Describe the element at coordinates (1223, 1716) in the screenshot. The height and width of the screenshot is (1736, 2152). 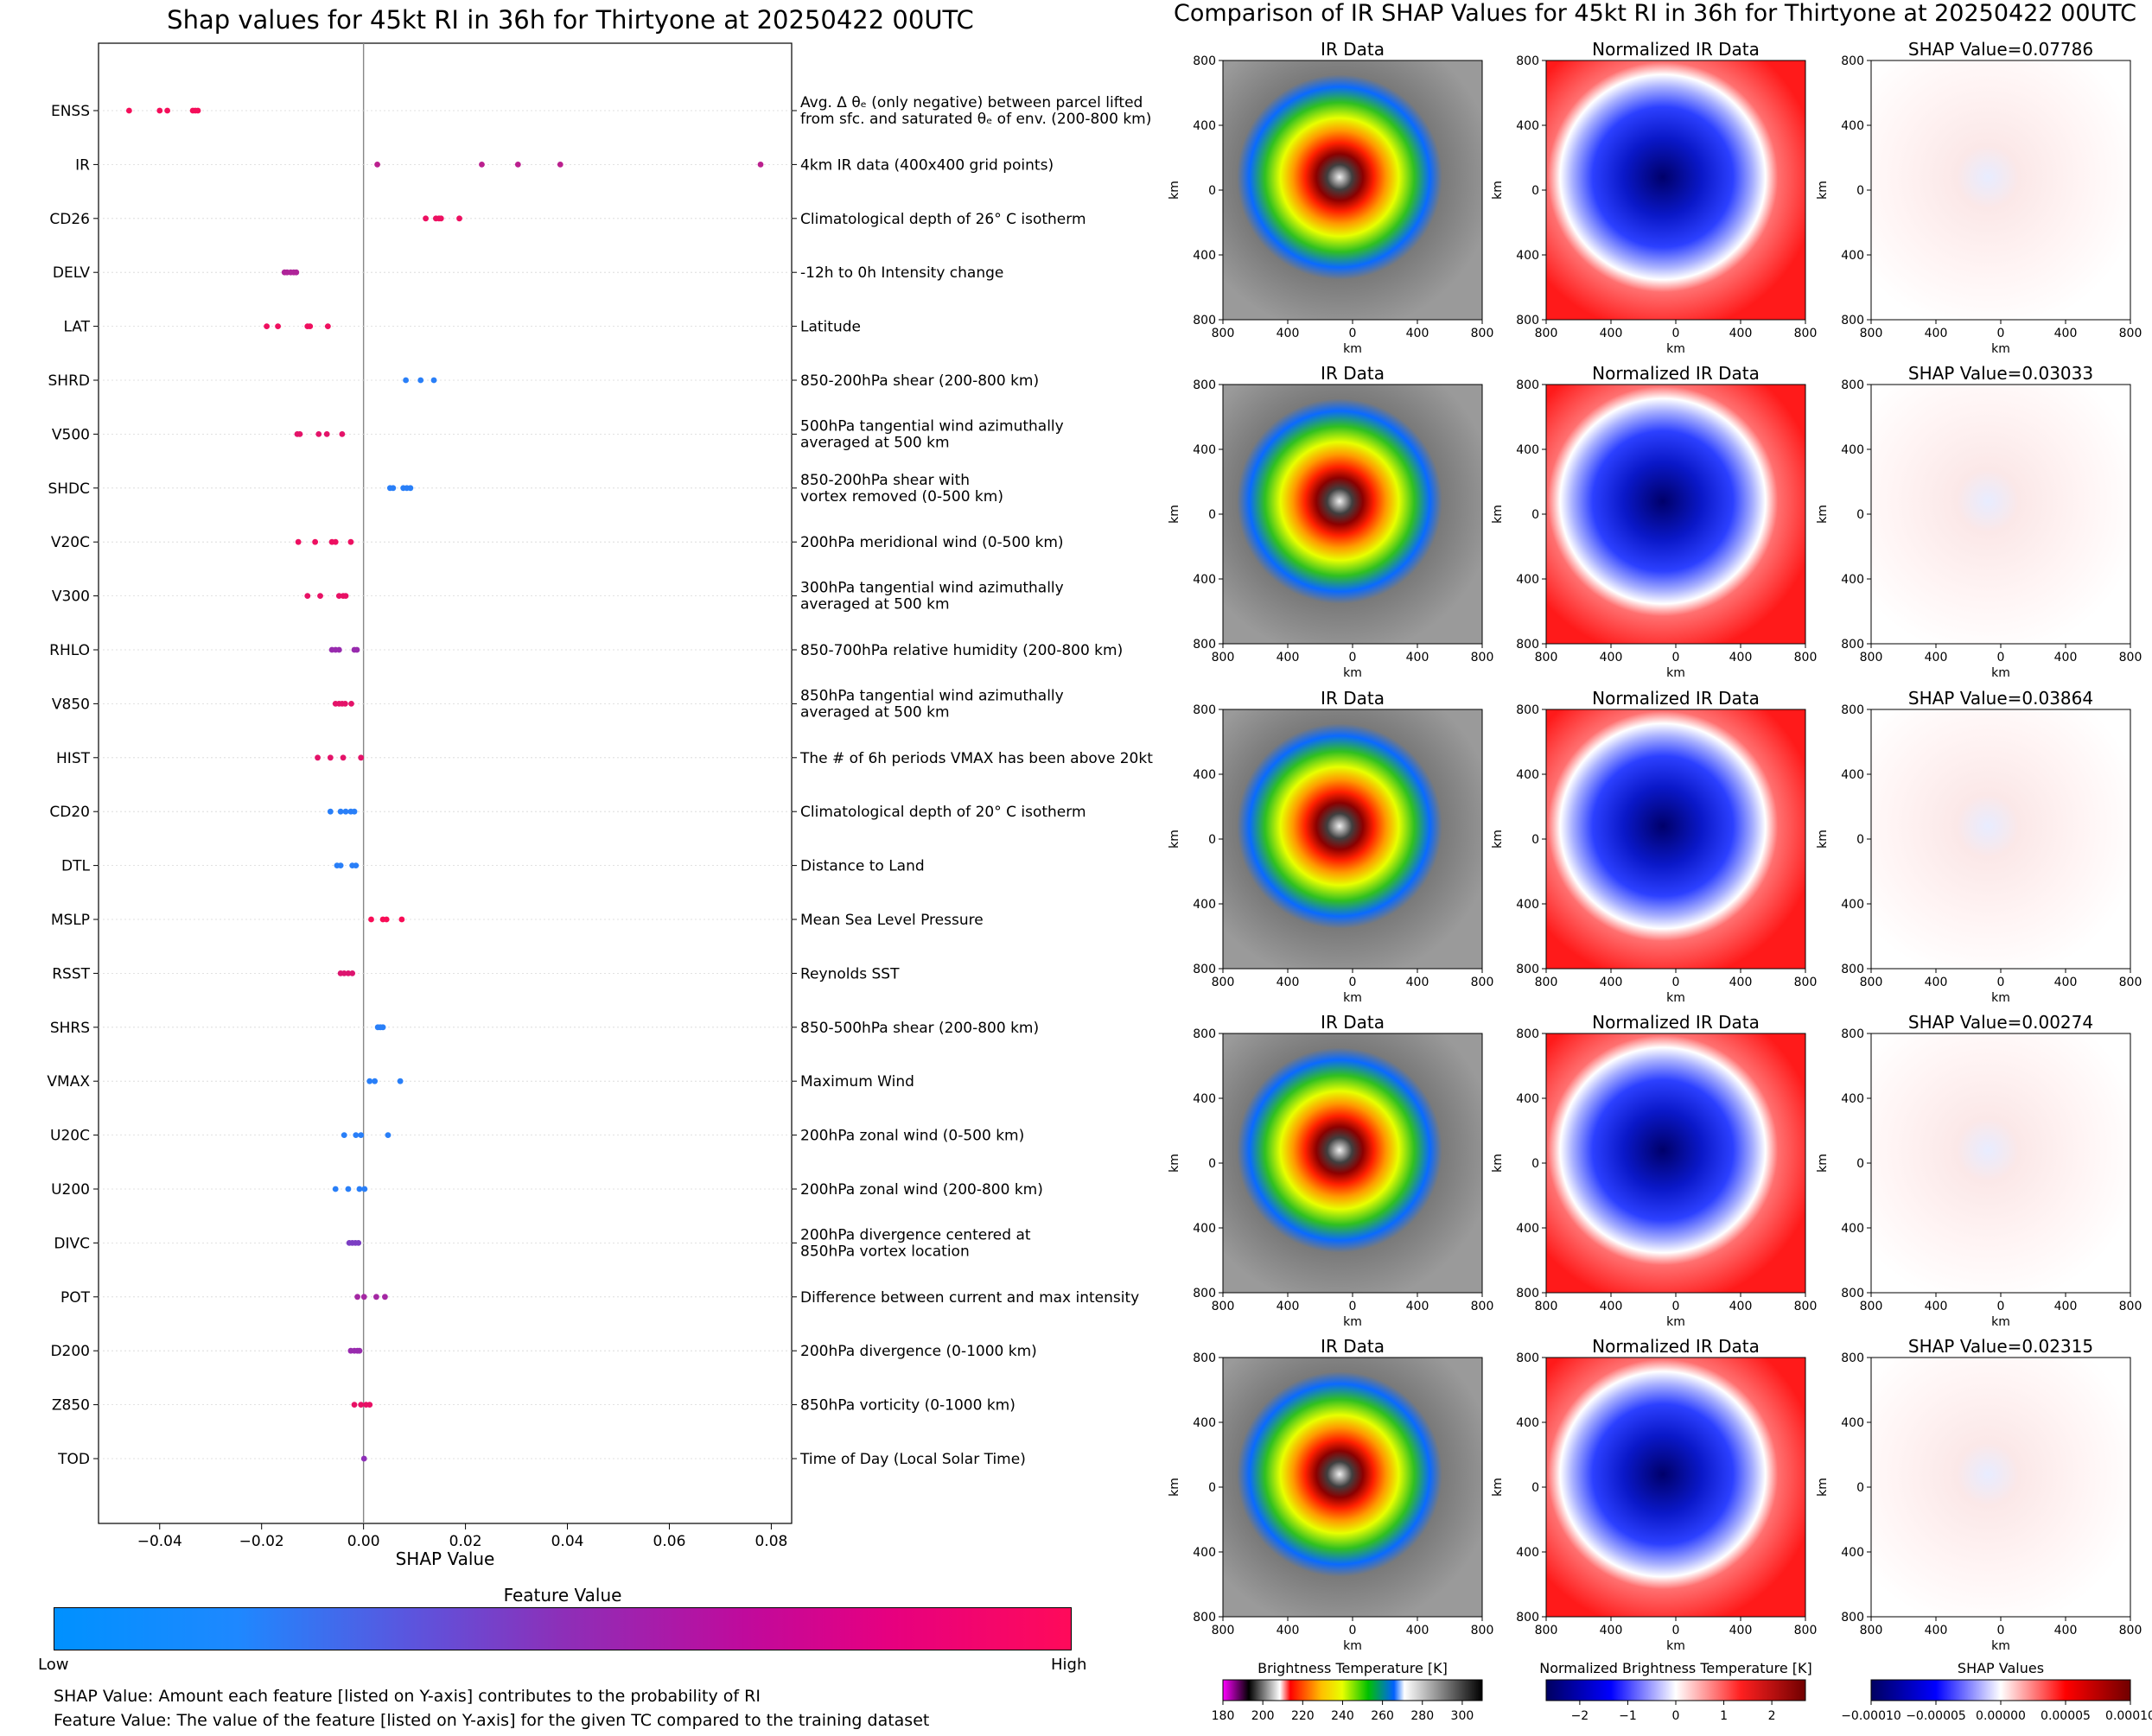
I see `colorbar-tick-label: 180` at that location.